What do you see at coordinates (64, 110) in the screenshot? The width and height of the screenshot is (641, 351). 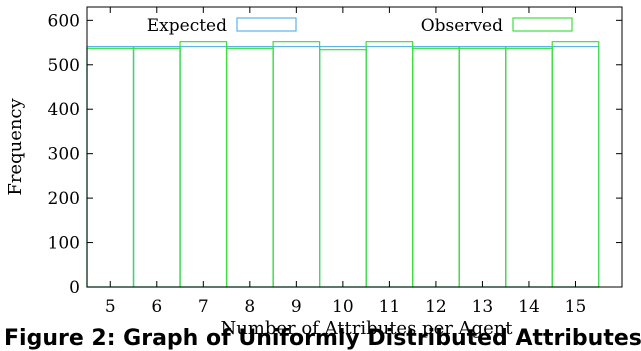 I see `y-tick-label-400: 400` at bounding box center [64, 110].